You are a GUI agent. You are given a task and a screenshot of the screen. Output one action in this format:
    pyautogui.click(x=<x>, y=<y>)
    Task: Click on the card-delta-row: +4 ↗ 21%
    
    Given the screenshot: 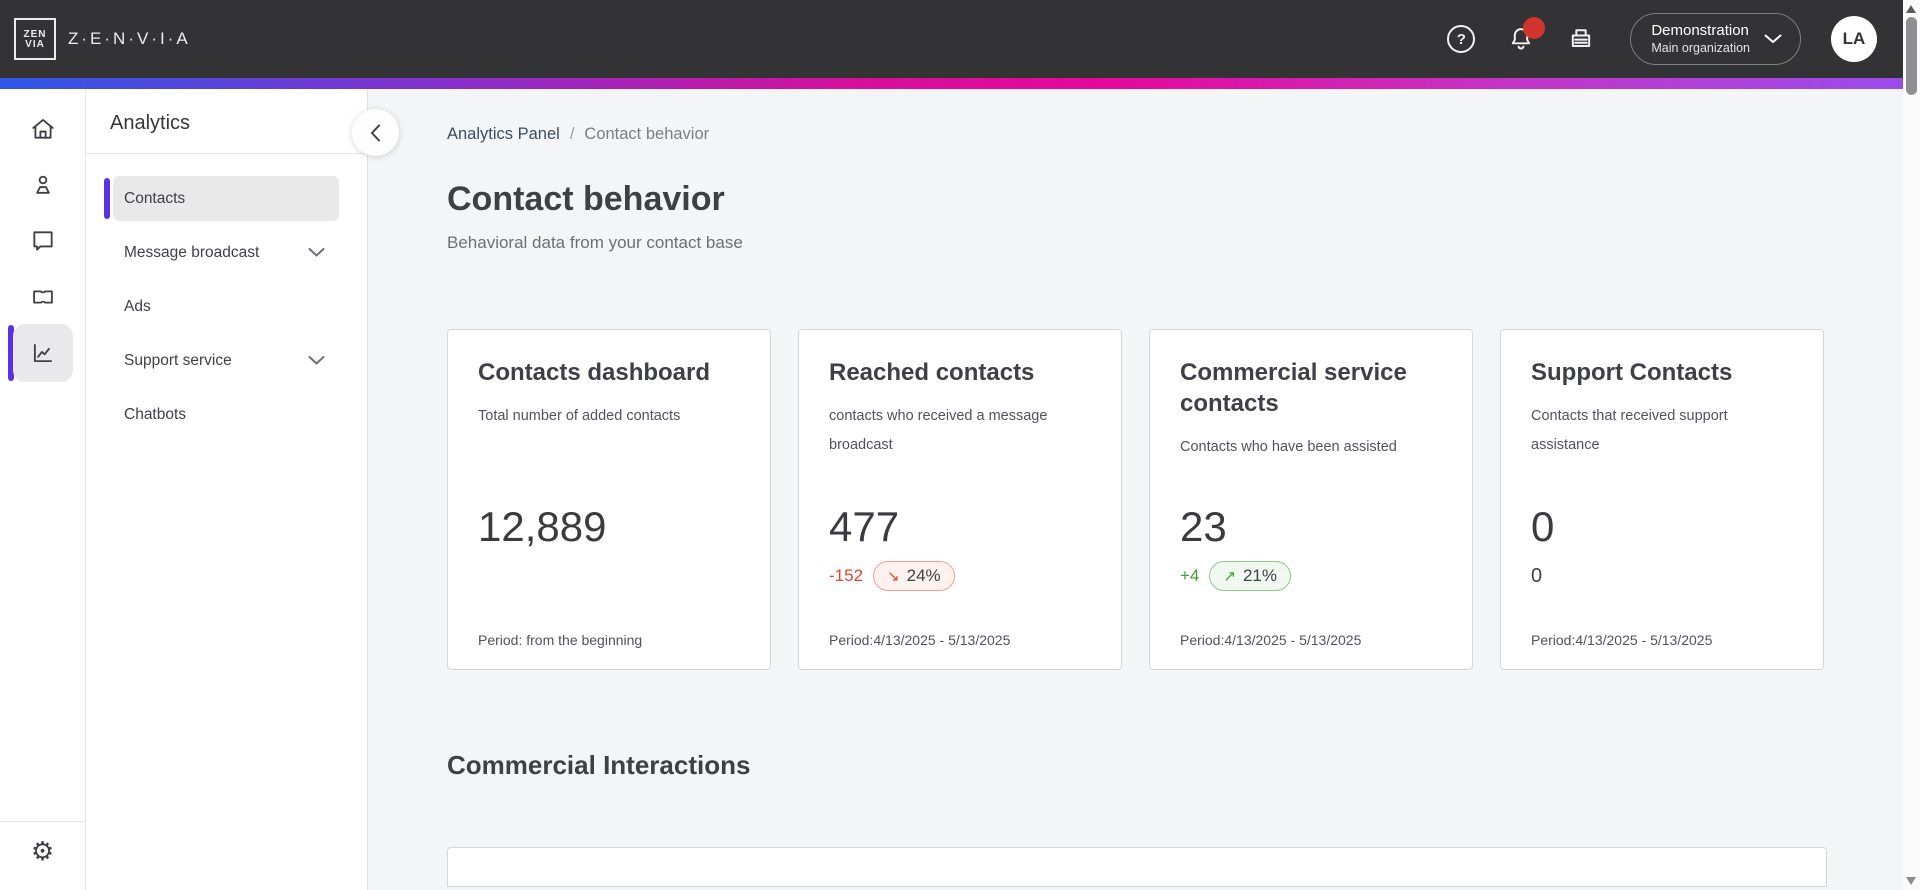 What is the action you would take?
    pyautogui.click(x=1235, y=576)
    